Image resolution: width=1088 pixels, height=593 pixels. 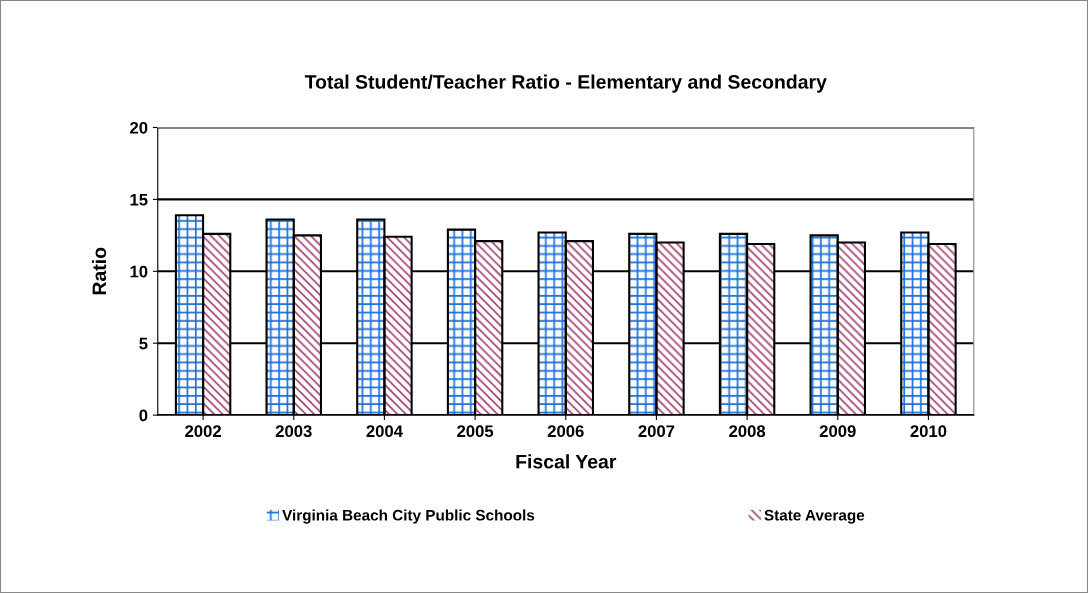 I want to click on x-tick-label: 2008, so click(x=747, y=431).